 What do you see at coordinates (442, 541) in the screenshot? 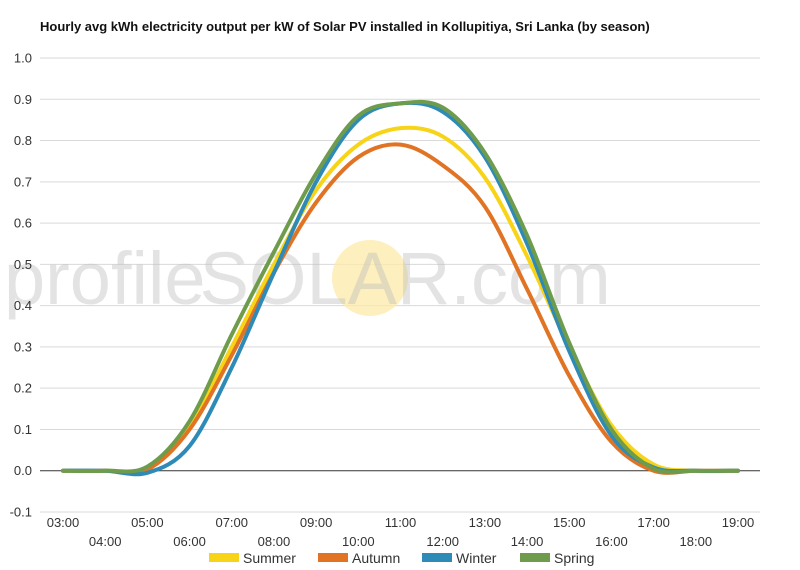
I see `x-tick-label: 12:00` at bounding box center [442, 541].